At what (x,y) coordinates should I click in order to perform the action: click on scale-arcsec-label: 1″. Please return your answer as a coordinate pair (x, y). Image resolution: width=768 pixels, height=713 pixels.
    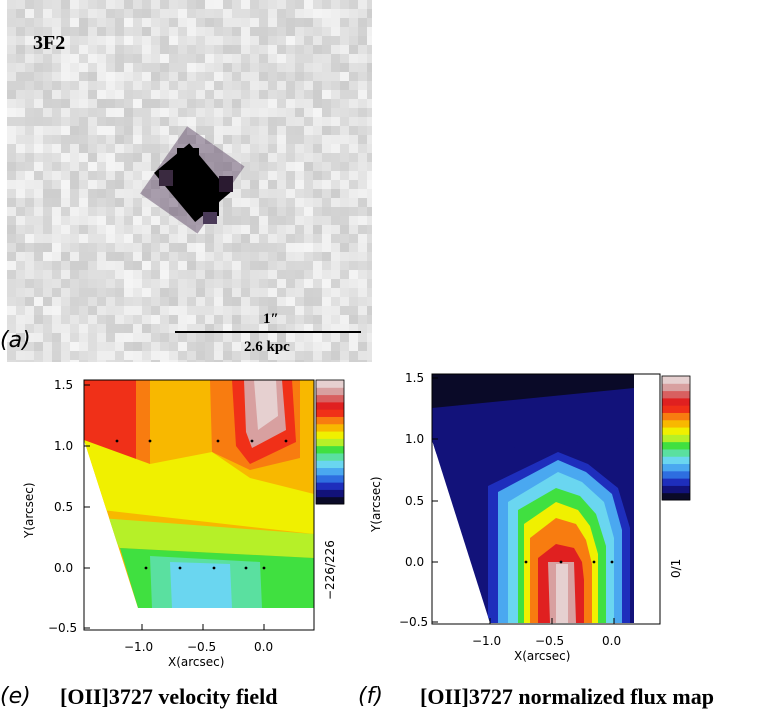
    Looking at the image, I should click on (271, 319).